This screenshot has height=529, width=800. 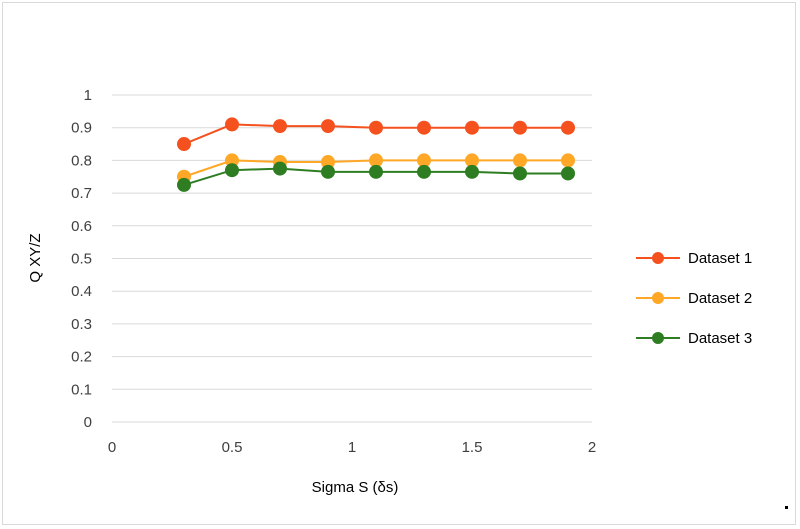 What do you see at coordinates (232, 447) in the screenshot?
I see `x-tick-label: 0.5` at bounding box center [232, 447].